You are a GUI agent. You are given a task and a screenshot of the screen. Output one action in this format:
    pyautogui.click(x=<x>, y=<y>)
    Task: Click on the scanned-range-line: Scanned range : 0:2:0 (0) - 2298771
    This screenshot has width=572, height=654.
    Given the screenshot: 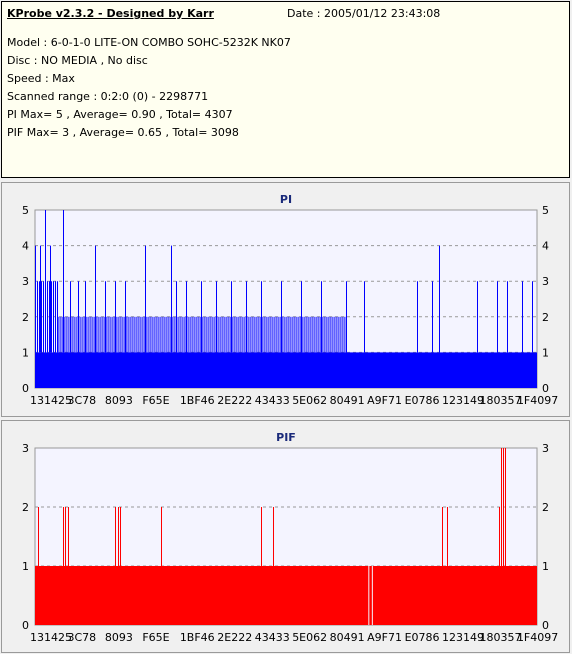 What is the action you would take?
    pyautogui.click(x=108, y=96)
    